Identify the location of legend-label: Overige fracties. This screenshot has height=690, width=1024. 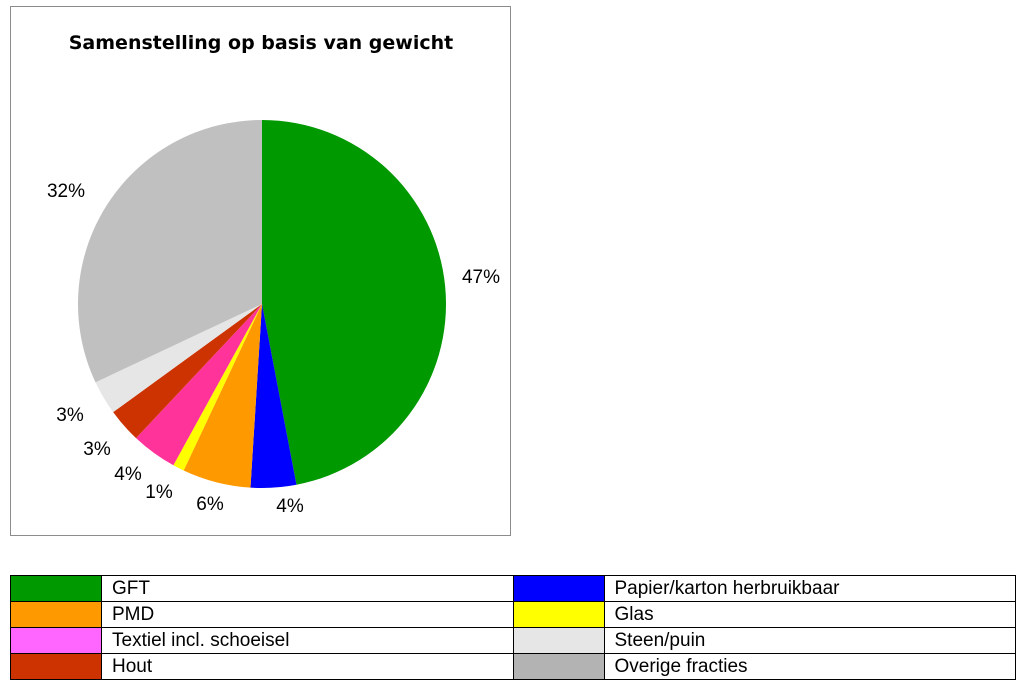
(809, 666).